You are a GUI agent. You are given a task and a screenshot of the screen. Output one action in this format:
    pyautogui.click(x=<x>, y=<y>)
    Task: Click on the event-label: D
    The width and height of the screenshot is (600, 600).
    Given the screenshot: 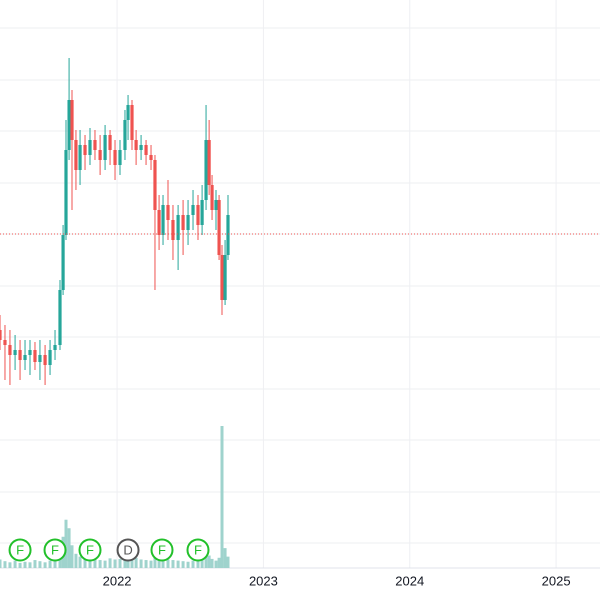 What is the action you would take?
    pyautogui.click(x=127, y=549)
    